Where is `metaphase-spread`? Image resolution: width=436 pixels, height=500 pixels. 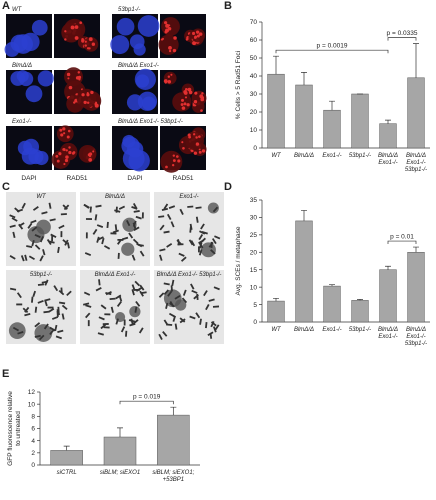 metaphase-spread is located at coordinates (189, 229).